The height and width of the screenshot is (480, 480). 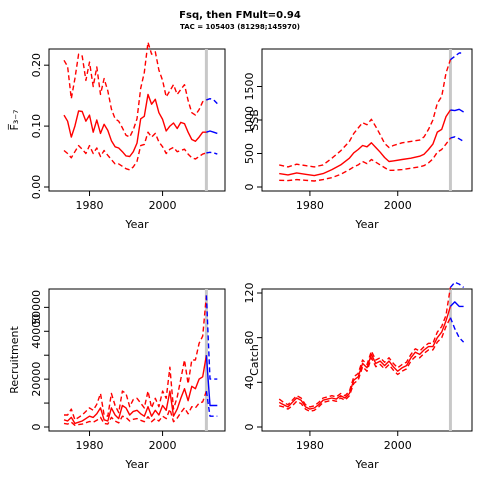 I want to click on y-tick-label: 1000, so click(x=249, y=120).